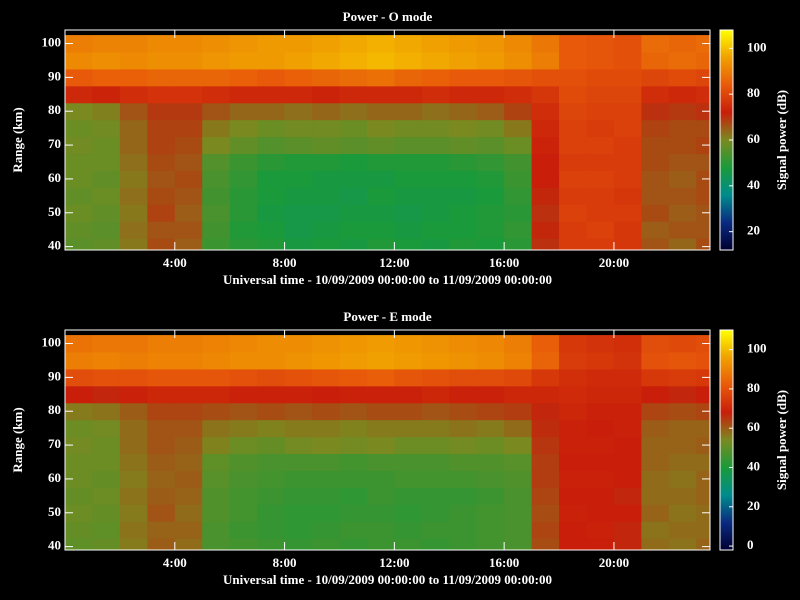  What do you see at coordinates (753, 184) in the screenshot?
I see `colorbar-tick-label: 40` at bounding box center [753, 184].